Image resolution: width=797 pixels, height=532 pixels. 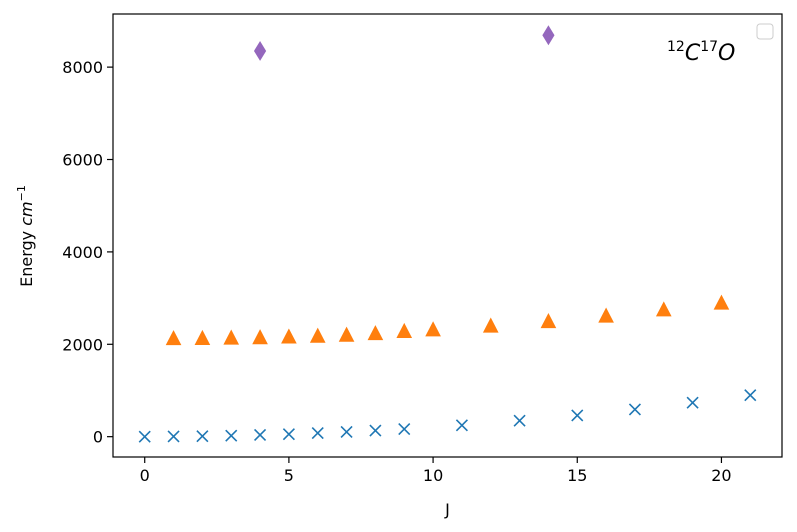 I want to click on annotation-carbon-symbol: C, so click(x=693, y=53).